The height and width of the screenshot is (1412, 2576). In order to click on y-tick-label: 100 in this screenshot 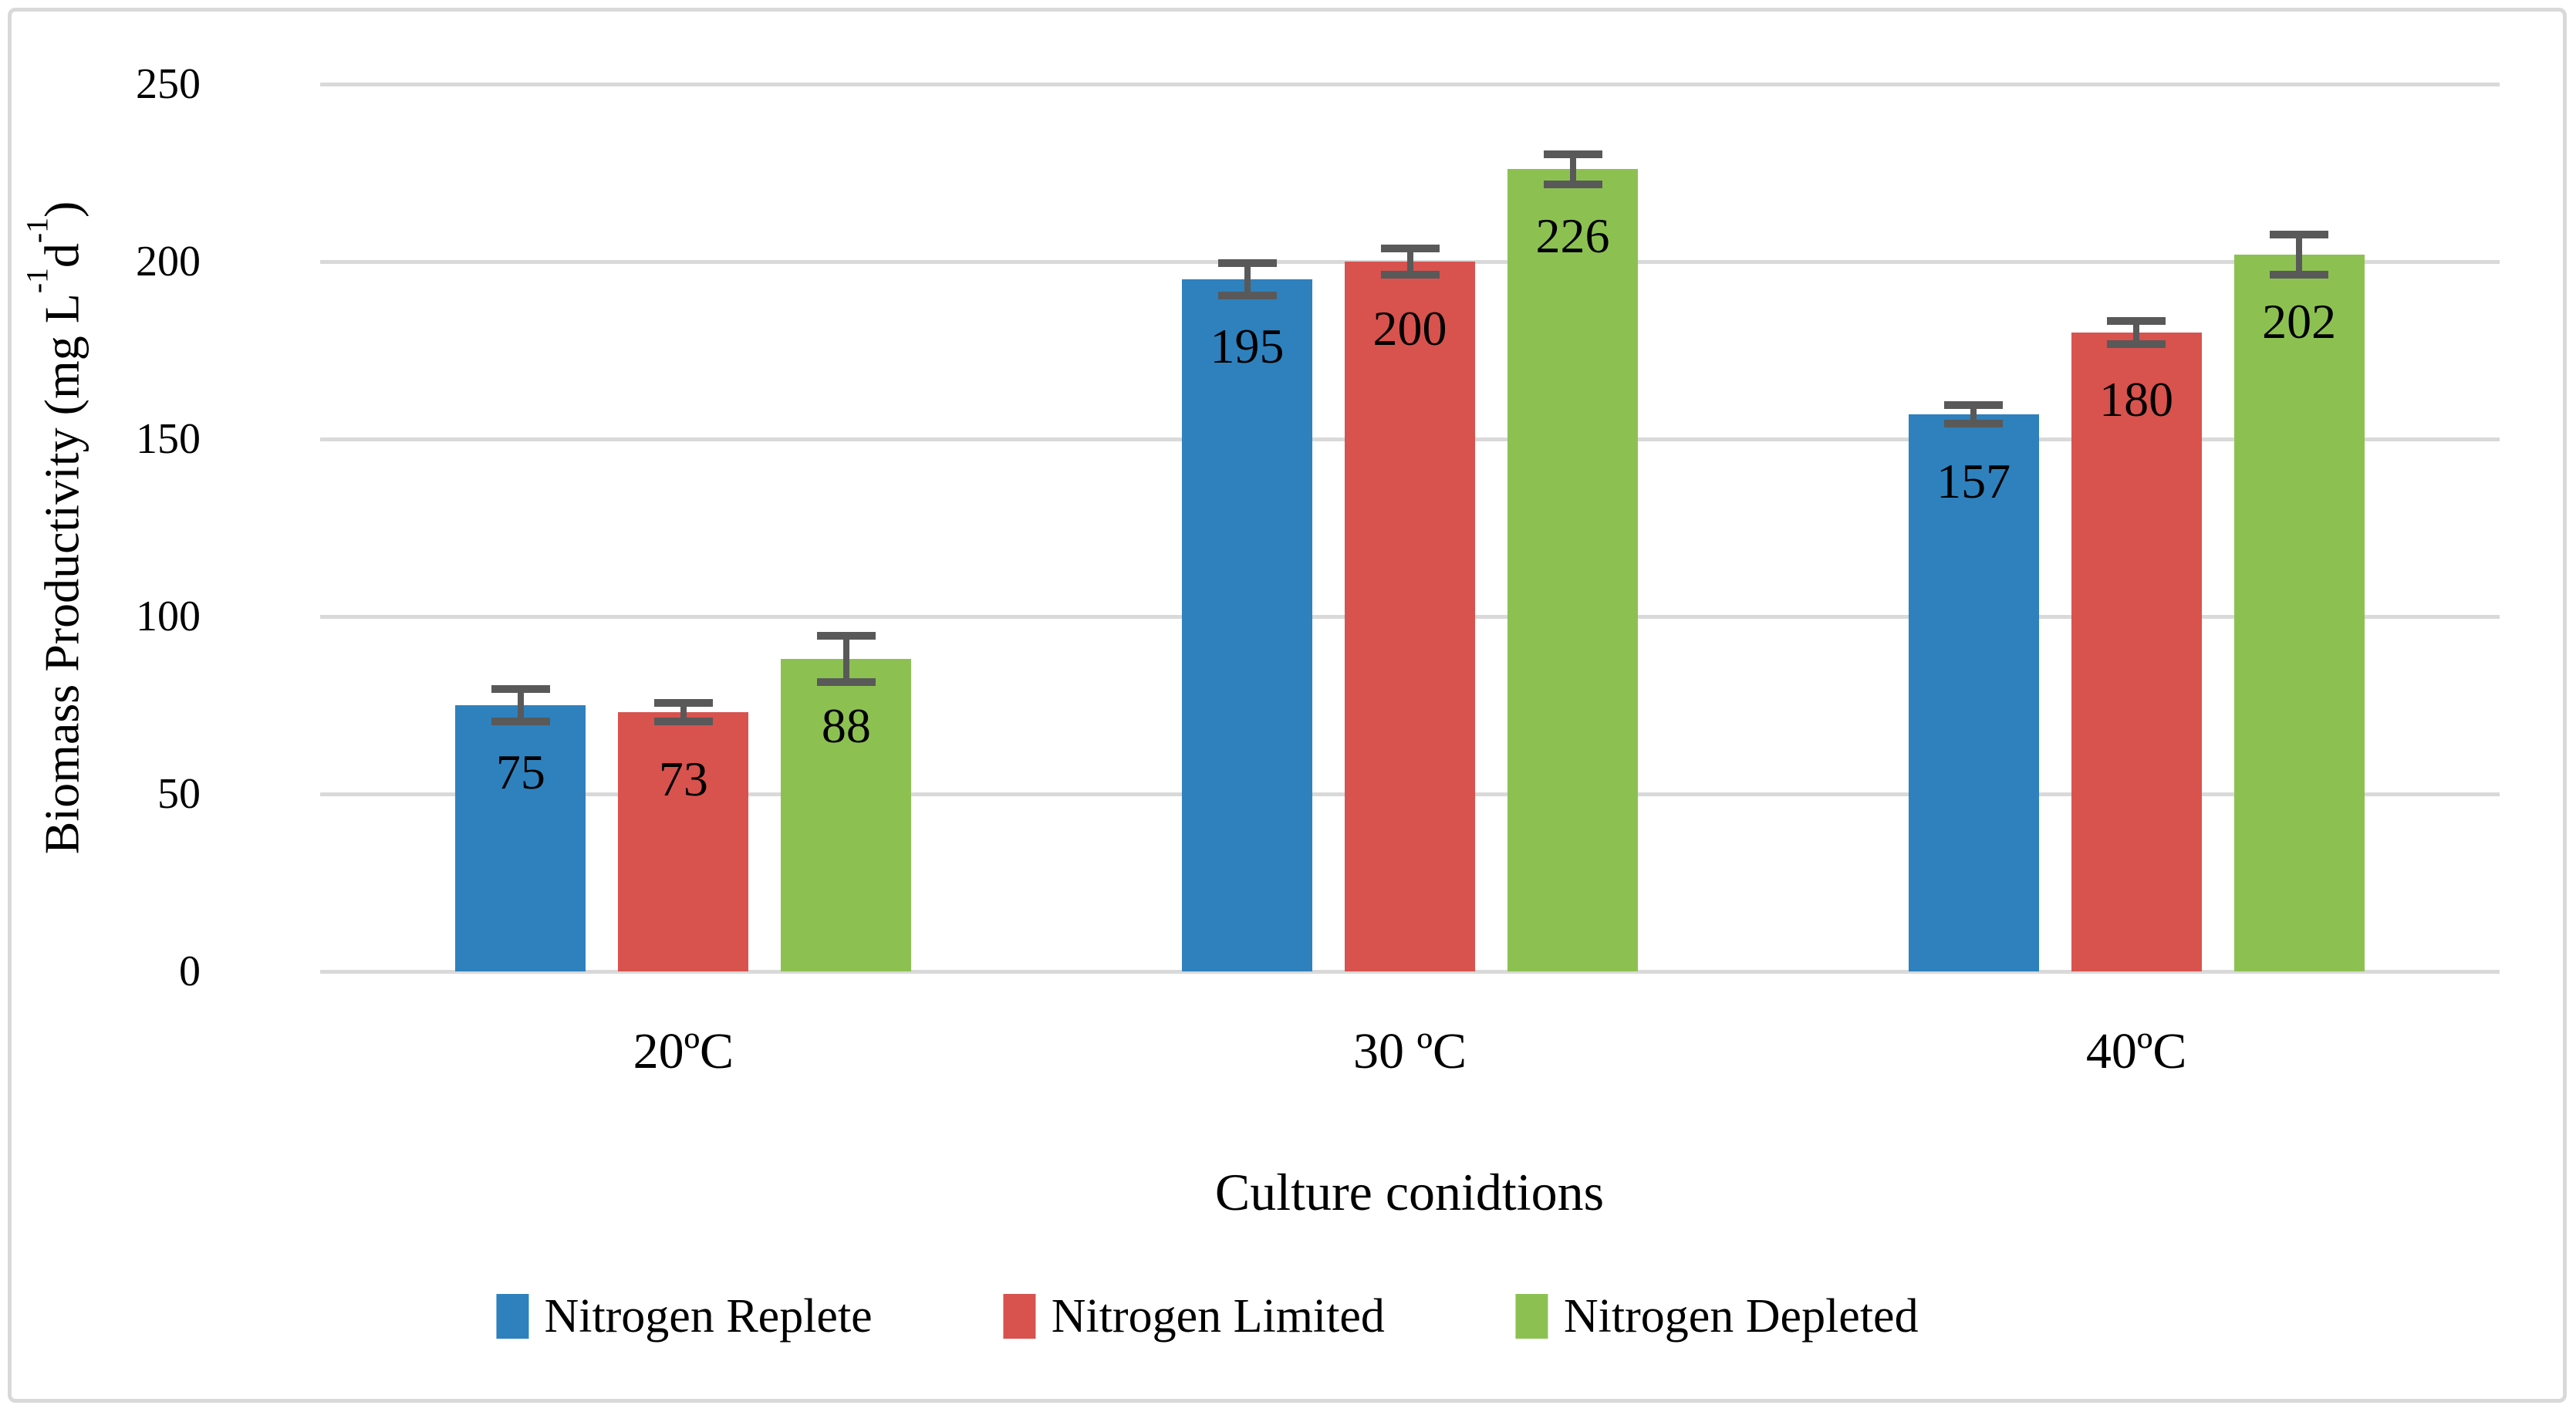, I will do `click(168, 616)`.